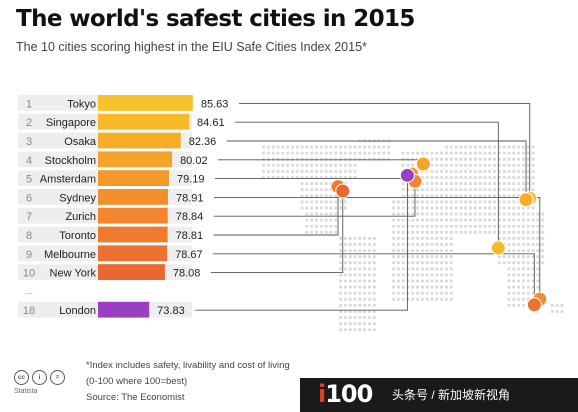 Image resolution: width=578 pixels, height=412 pixels. I want to click on value-label: 79.19, so click(191, 180).